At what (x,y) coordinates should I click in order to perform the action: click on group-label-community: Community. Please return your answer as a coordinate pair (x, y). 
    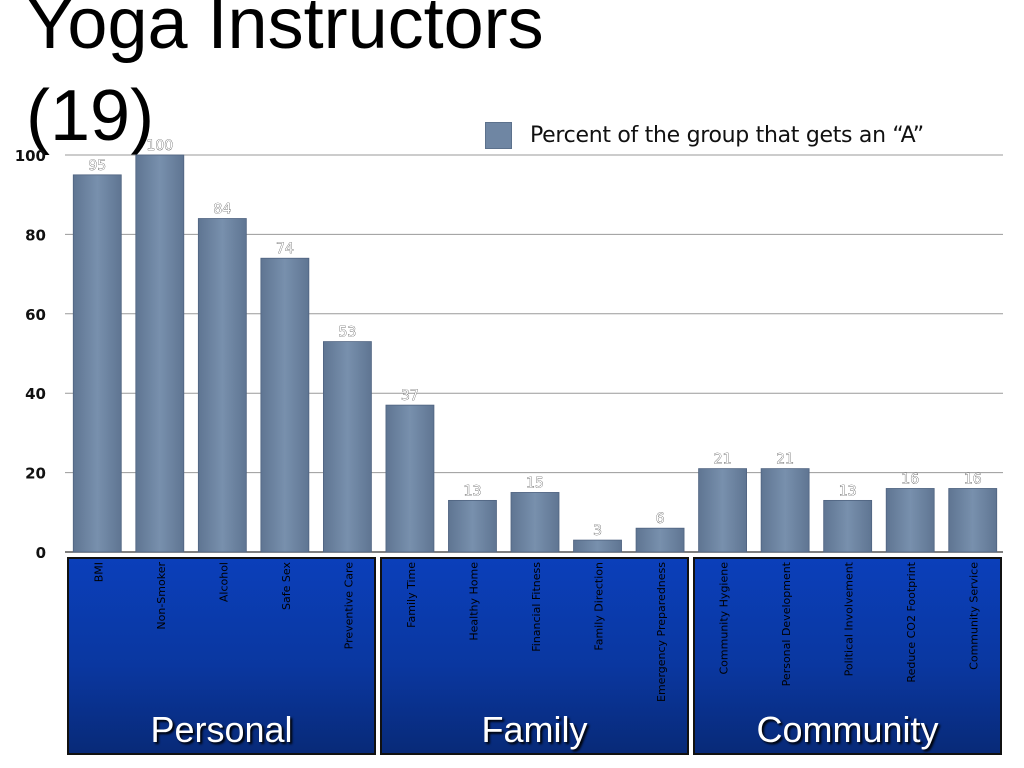
    Looking at the image, I should click on (847, 729).